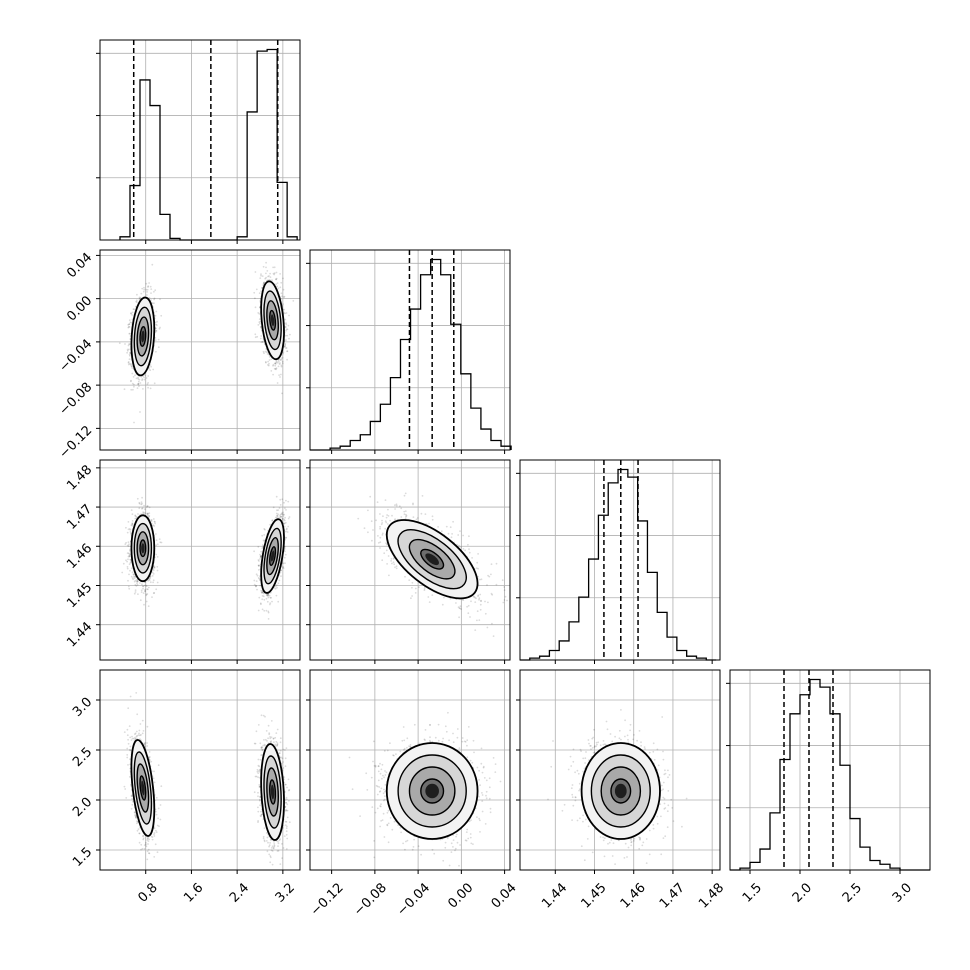  What do you see at coordinates (410, 350) in the screenshot?
I see `hist-frame` at bounding box center [410, 350].